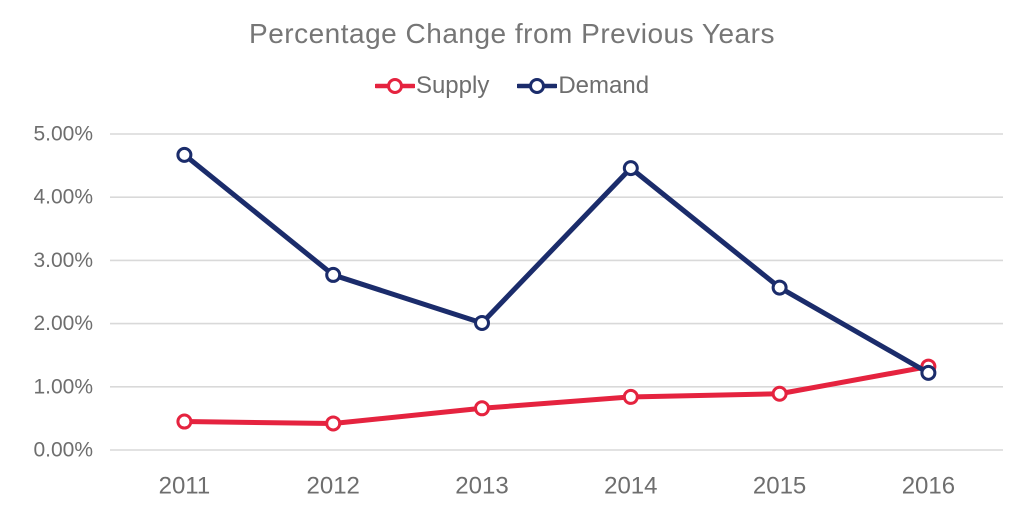 This screenshot has width=1024, height=512. Describe the element at coordinates (928, 486) in the screenshot. I see `x-tick-label-2016: 2016` at that location.